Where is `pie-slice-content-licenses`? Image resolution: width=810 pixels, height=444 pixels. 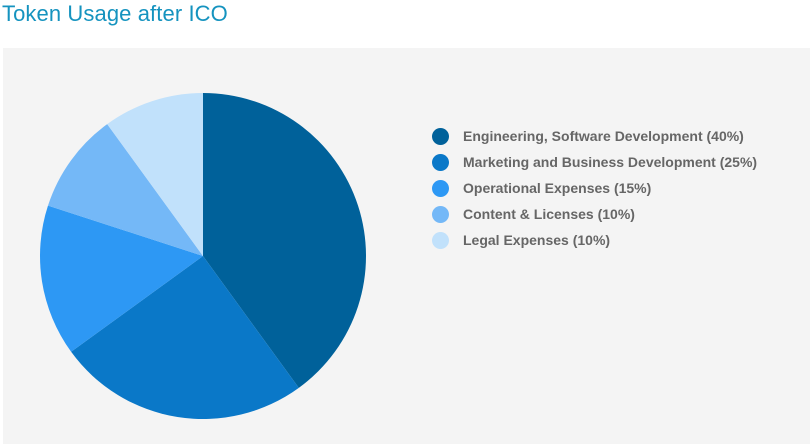
pie-slice-content-licenses is located at coordinates (125, 190).